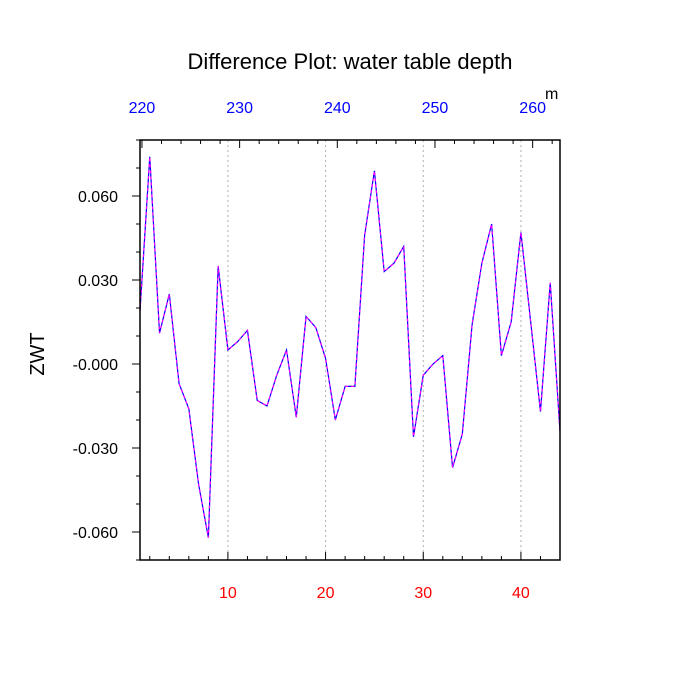 This screenshot has height=700, width=700. Describe the element at coordinates (228, 593) in the screenshot. I see `x-tick-label: 10` at that location.